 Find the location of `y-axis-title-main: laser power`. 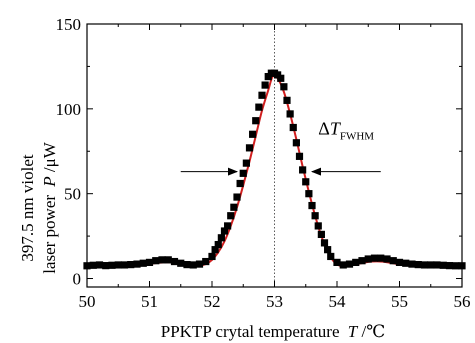

y-axis-title-main: laser power is located at coordinates (49, 234).